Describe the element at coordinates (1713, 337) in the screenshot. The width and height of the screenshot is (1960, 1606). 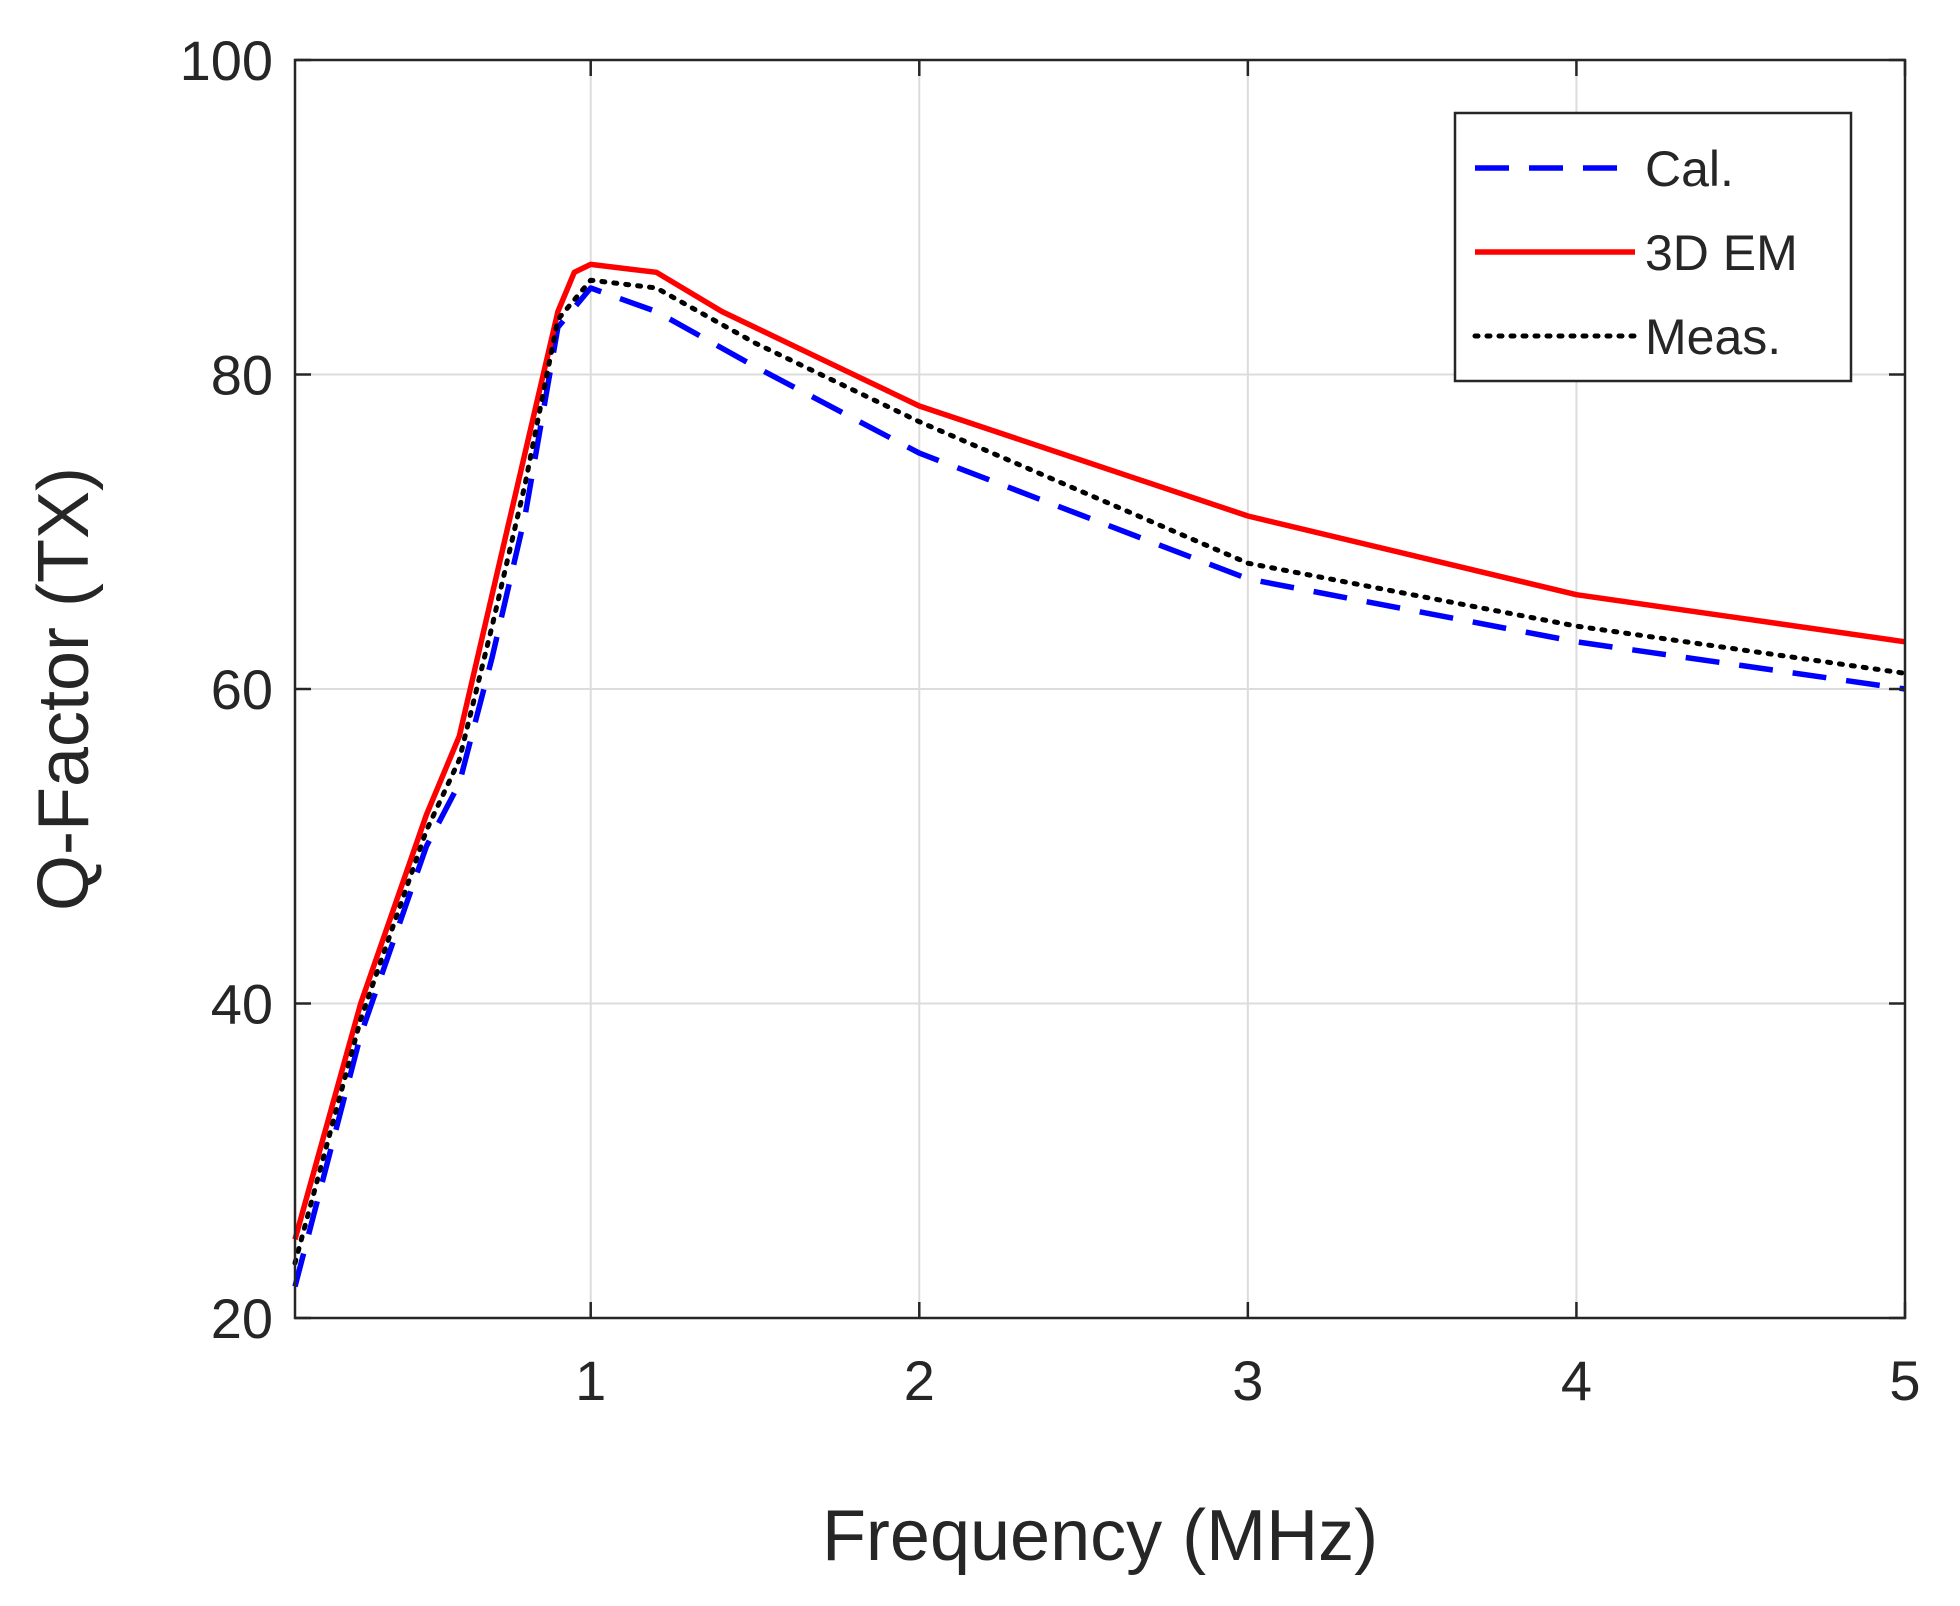
I see `legend-label-meas: Meas.` at that location.